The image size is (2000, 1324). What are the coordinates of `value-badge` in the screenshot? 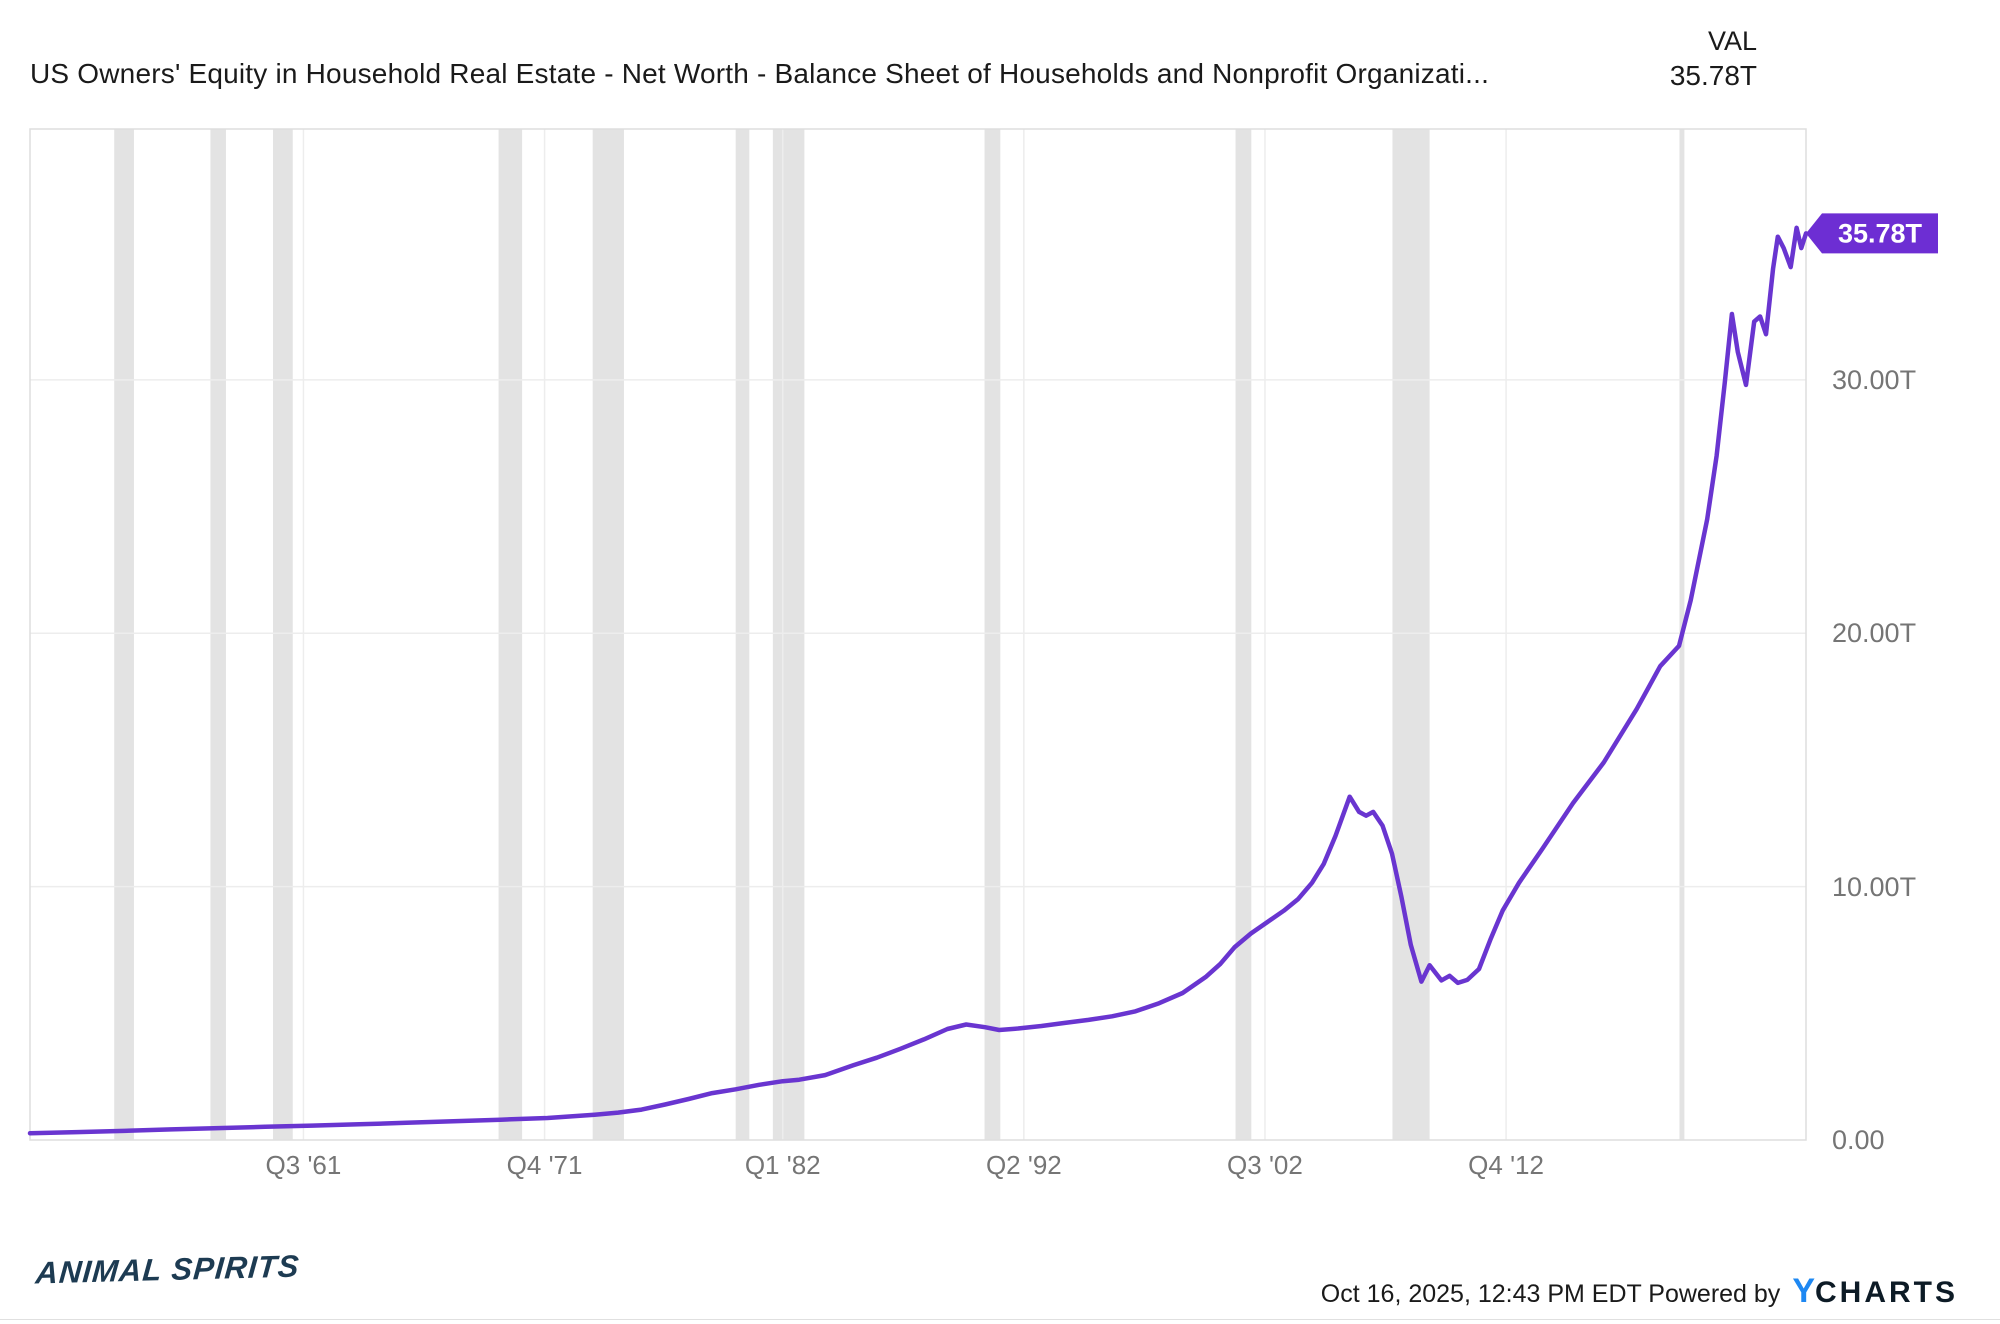 It's located at (1872, 233).